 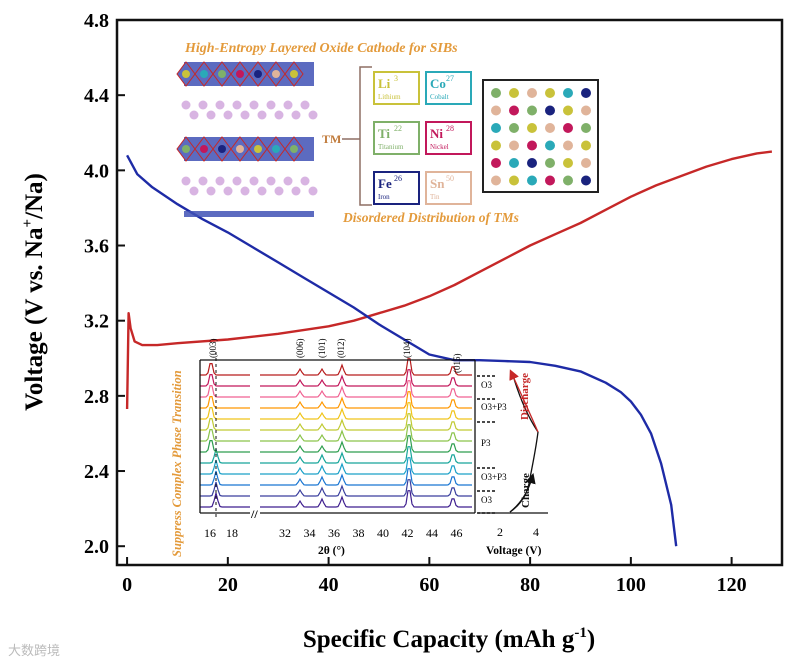 What do you see at coordinates (457, 364) in the screenshot?
I see `peak-label: (015)` at bounding box center [457, 364].